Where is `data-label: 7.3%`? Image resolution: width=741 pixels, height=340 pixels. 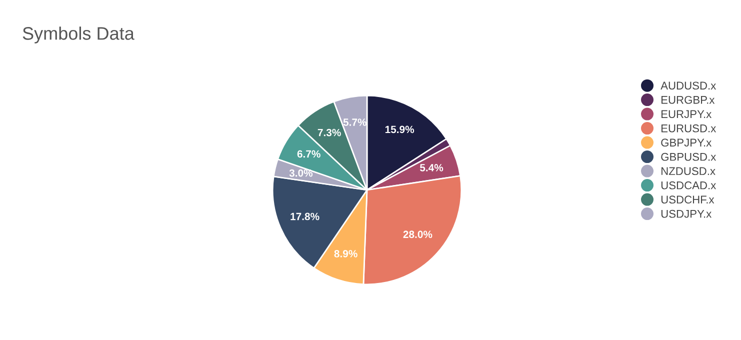 data-label: 7.3% is located at coordinates (329, 132).